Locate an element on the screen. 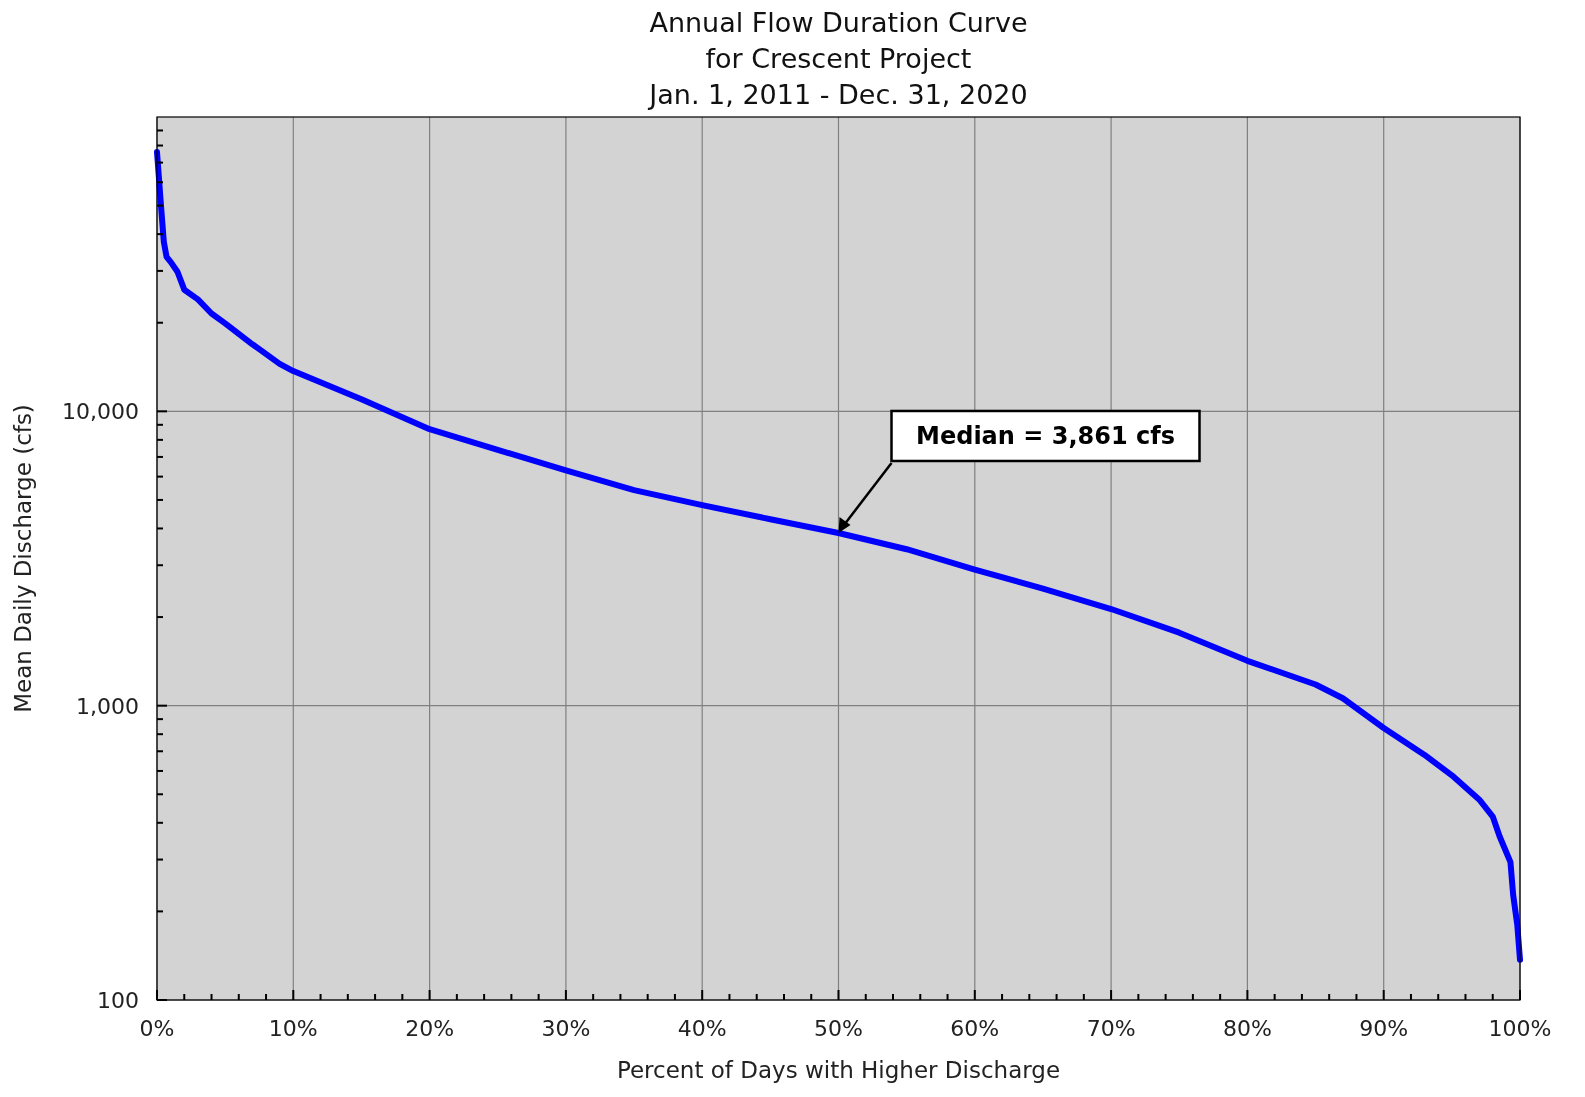 This screenshot has width=1585, height=1097. x-tick-label: 40% is located at coordinates (702, 1028).